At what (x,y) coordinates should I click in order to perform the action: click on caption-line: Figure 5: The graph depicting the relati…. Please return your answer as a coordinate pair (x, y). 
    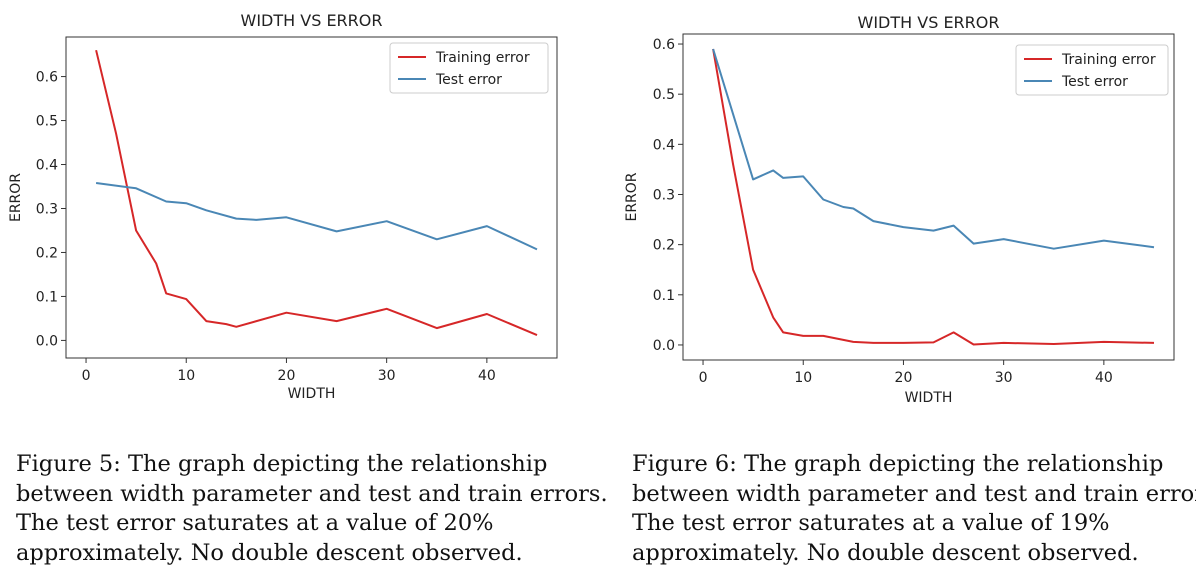
    Looking at the image, I should click on (282, 464).